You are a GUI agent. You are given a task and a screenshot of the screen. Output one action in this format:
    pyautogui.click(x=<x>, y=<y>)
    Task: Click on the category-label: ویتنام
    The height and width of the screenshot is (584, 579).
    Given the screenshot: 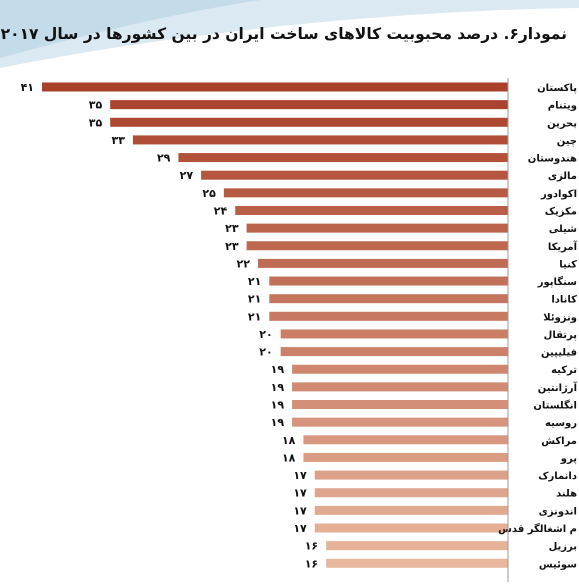 What is the action you would take?
    pyautogui.click(x=562, y=106)
    